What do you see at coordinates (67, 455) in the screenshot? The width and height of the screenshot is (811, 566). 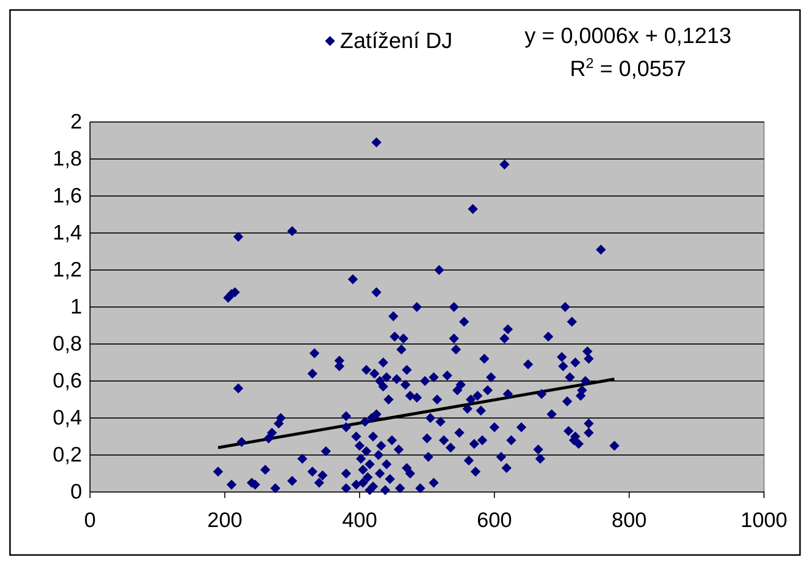 I see `y-tick-label: 0,2` at bounding box center [67, 455].